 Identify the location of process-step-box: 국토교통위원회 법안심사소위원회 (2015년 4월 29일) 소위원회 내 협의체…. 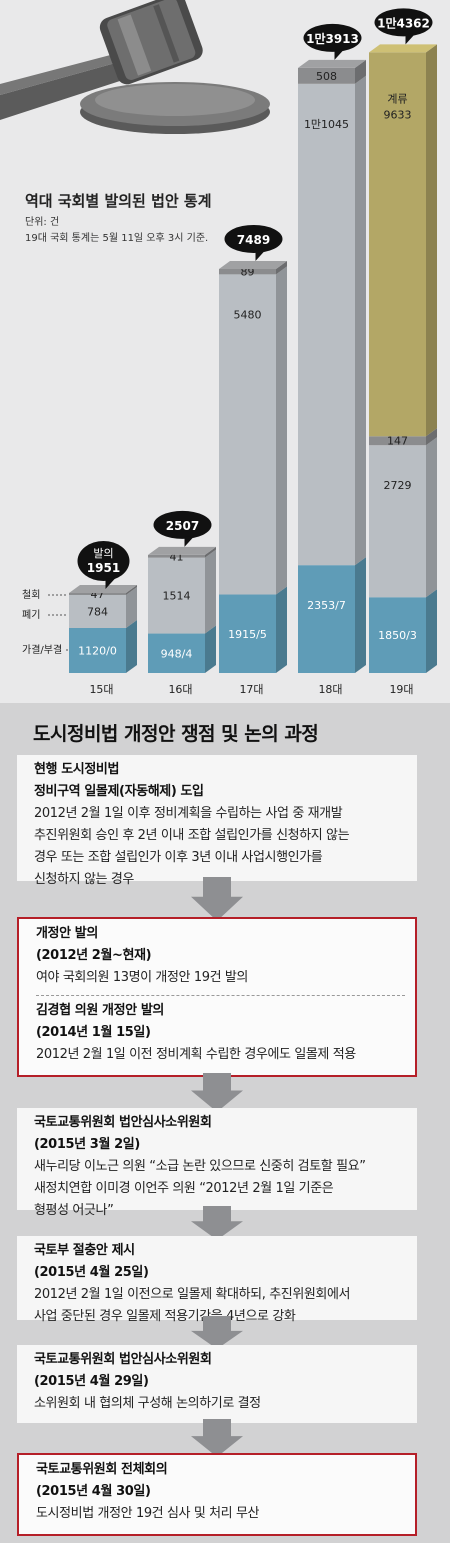
(217, 1384).